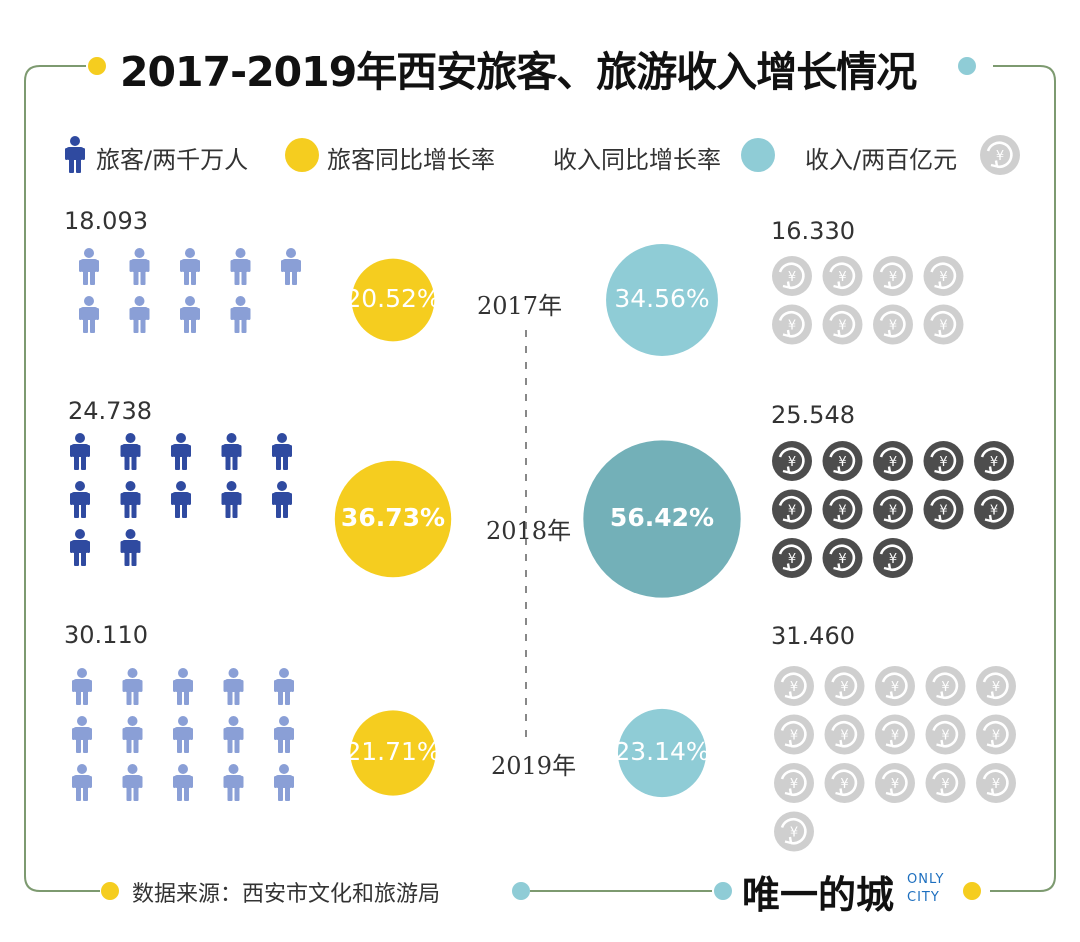  Describe the element at coordinates (393, 517) in the screenshot. I see `tourist-growth-value: 36.73%` at that location.